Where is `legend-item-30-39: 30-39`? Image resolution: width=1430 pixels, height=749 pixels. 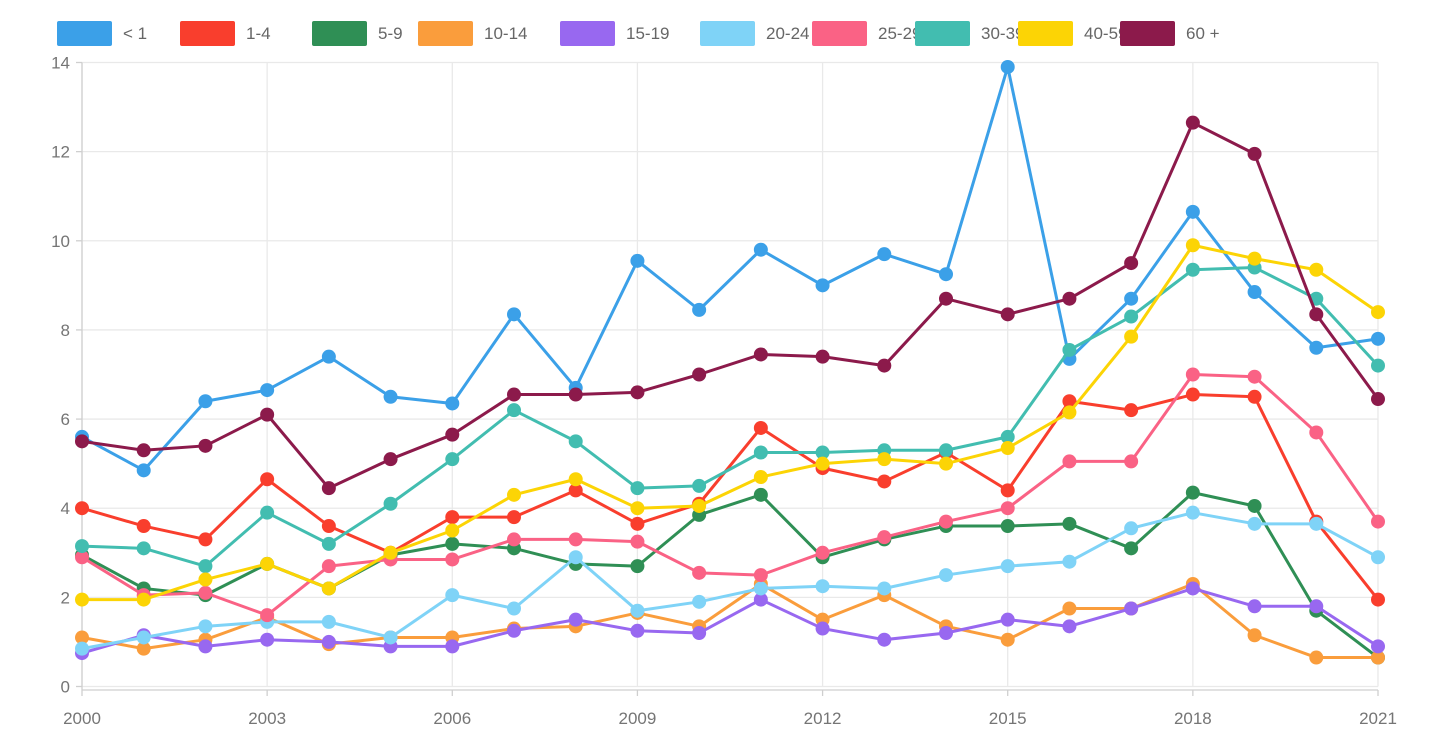 legend-item-30-39: 30-39 is located at coordinates (969, 33).